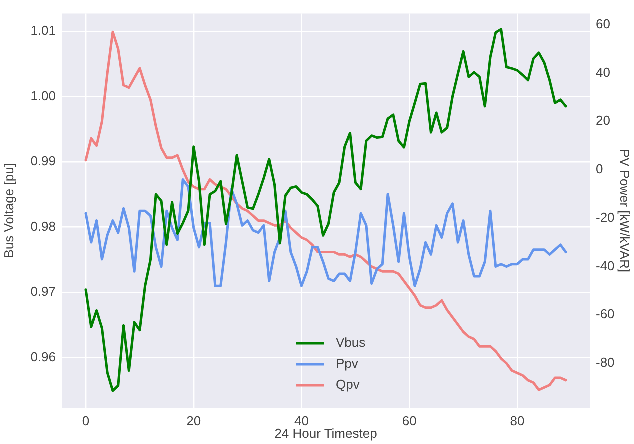 This screenshot has width=634, height=444. I want to click on y-tick-label: 0.98, so click(43, 226).